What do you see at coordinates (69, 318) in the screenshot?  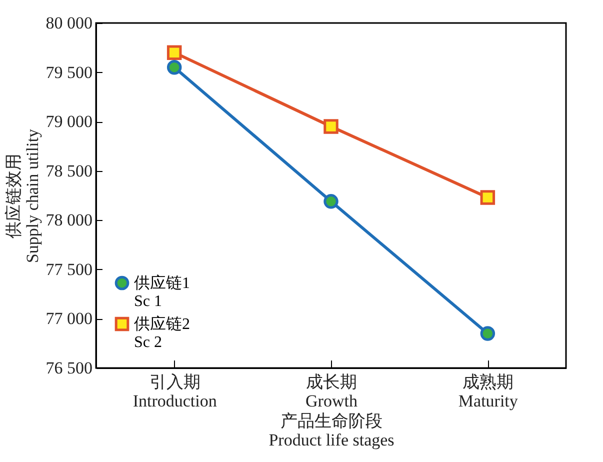 I see `y-tick-label: 77 000` at bounding box center [69, 318].